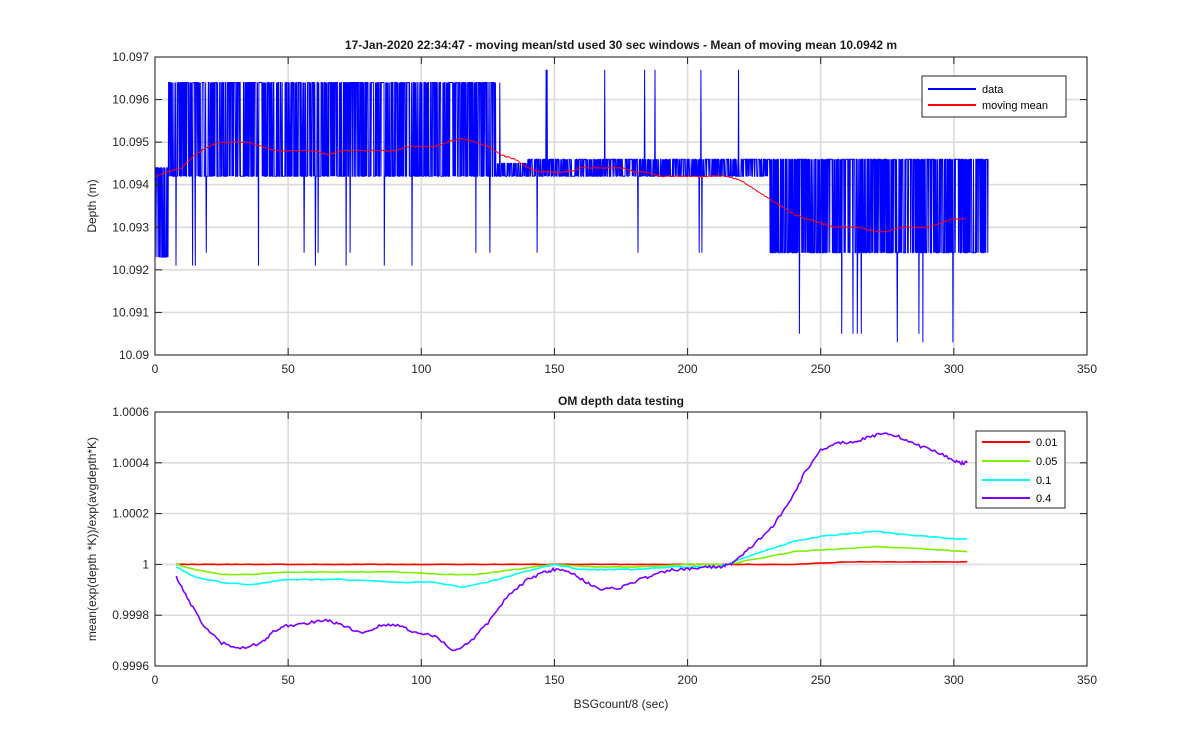 The width and height of the screenshot is (1200, 750). Describe the element at coordinates (554, 369) in the screenshot. I see `depth-xtick-label: 150` at that location.